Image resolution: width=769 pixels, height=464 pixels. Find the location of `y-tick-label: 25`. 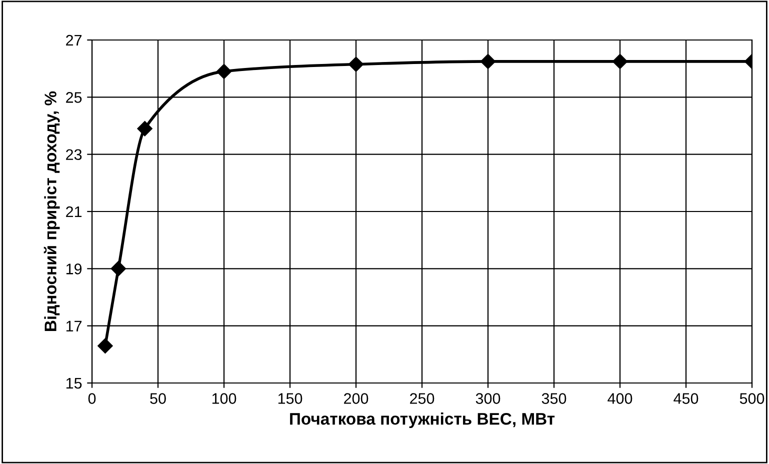

y-tick-label: 25 is located at coordinates (74, 97).